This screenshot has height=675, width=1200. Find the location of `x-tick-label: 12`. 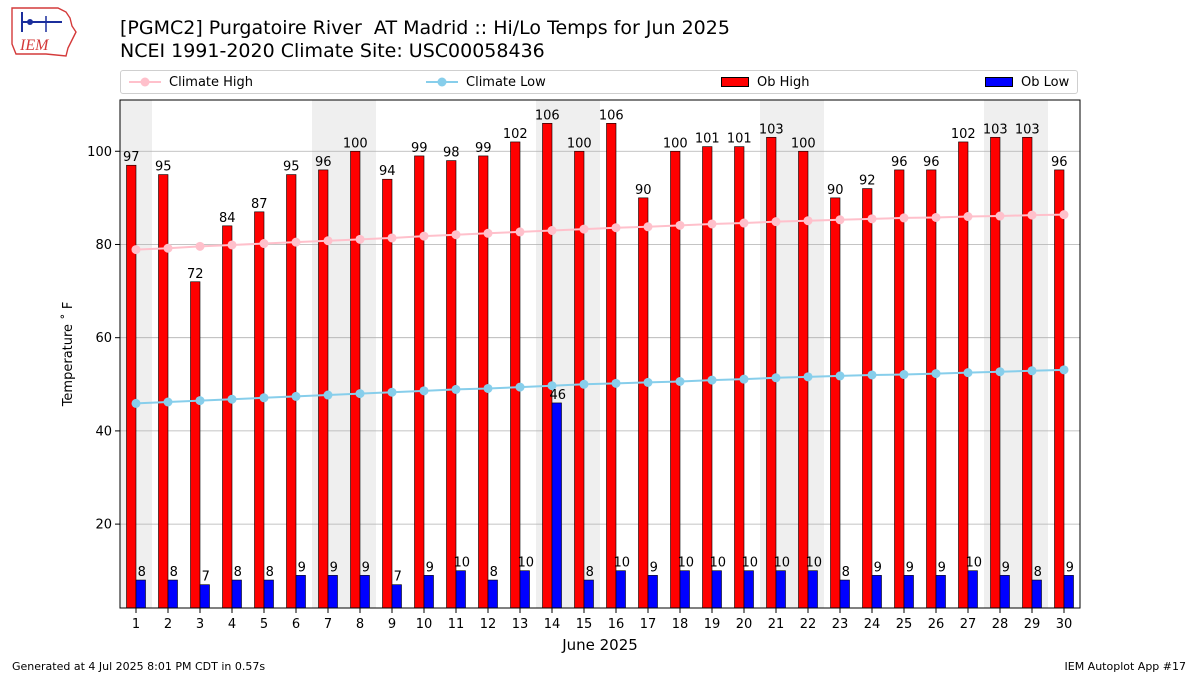

x-tick-label: 12 is located at coordinates (488, 624).